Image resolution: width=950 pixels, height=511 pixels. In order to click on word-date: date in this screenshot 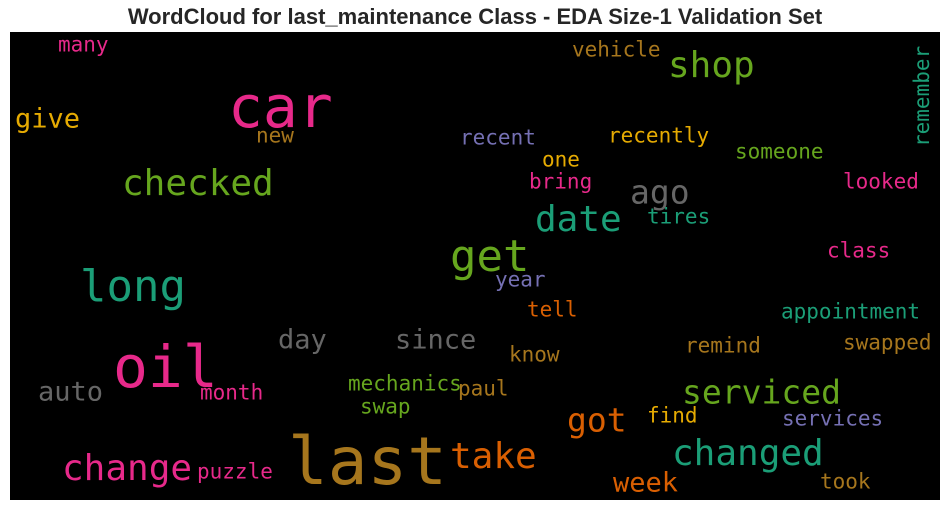, I will do `click(578, 219)`.